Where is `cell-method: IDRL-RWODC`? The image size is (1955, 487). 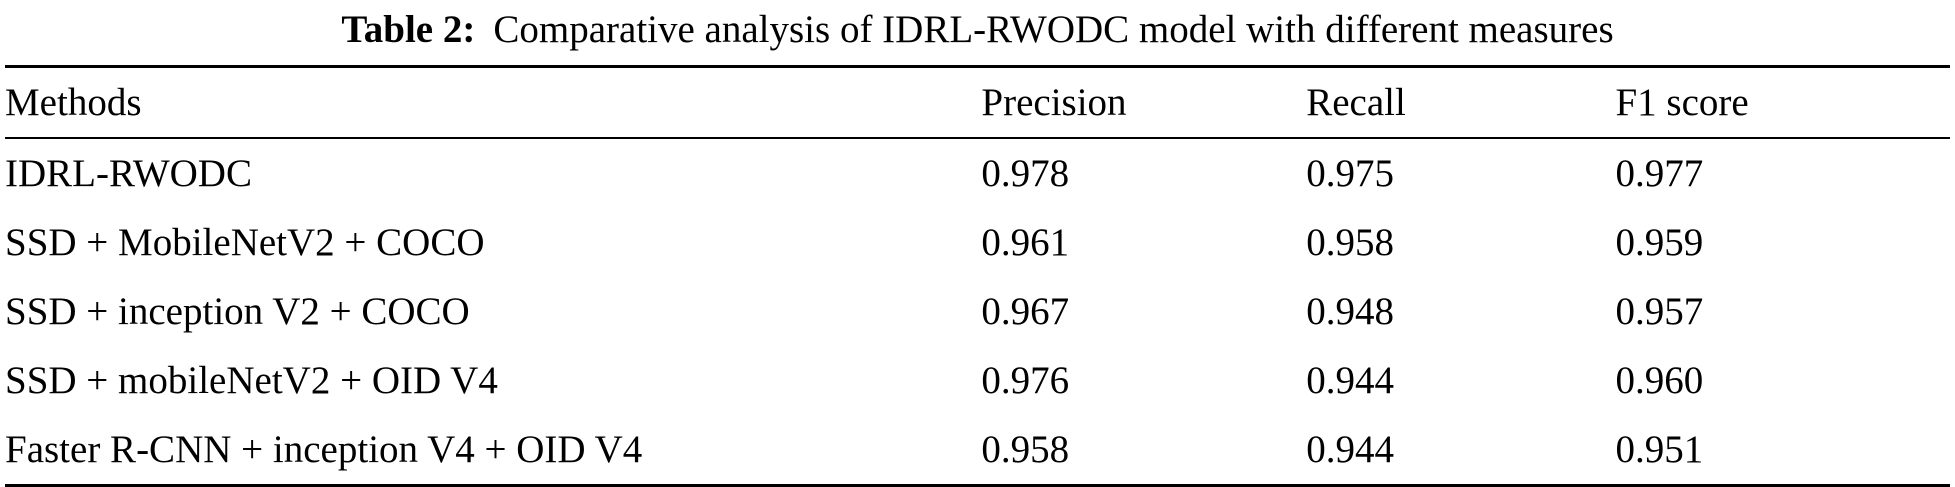
cell-method: IDRL-RWODC is located at coordinates (128, 173).